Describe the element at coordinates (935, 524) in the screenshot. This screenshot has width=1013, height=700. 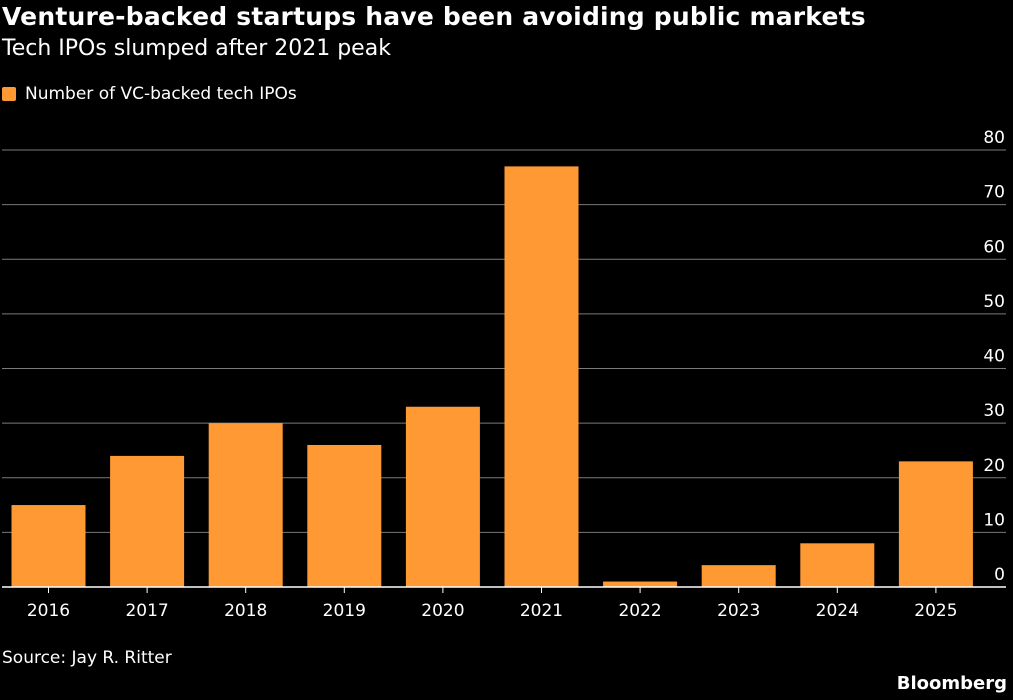
I see `bar-2025` at that location.